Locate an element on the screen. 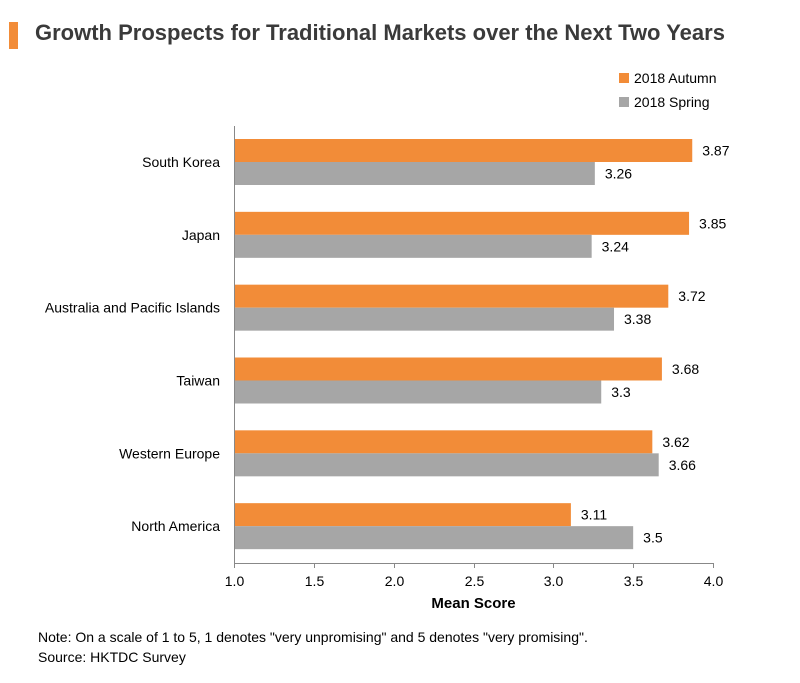 This screenshot has width=800, height=683. x-tick-label-7: 4.0 is located at coordinates (714, 581).